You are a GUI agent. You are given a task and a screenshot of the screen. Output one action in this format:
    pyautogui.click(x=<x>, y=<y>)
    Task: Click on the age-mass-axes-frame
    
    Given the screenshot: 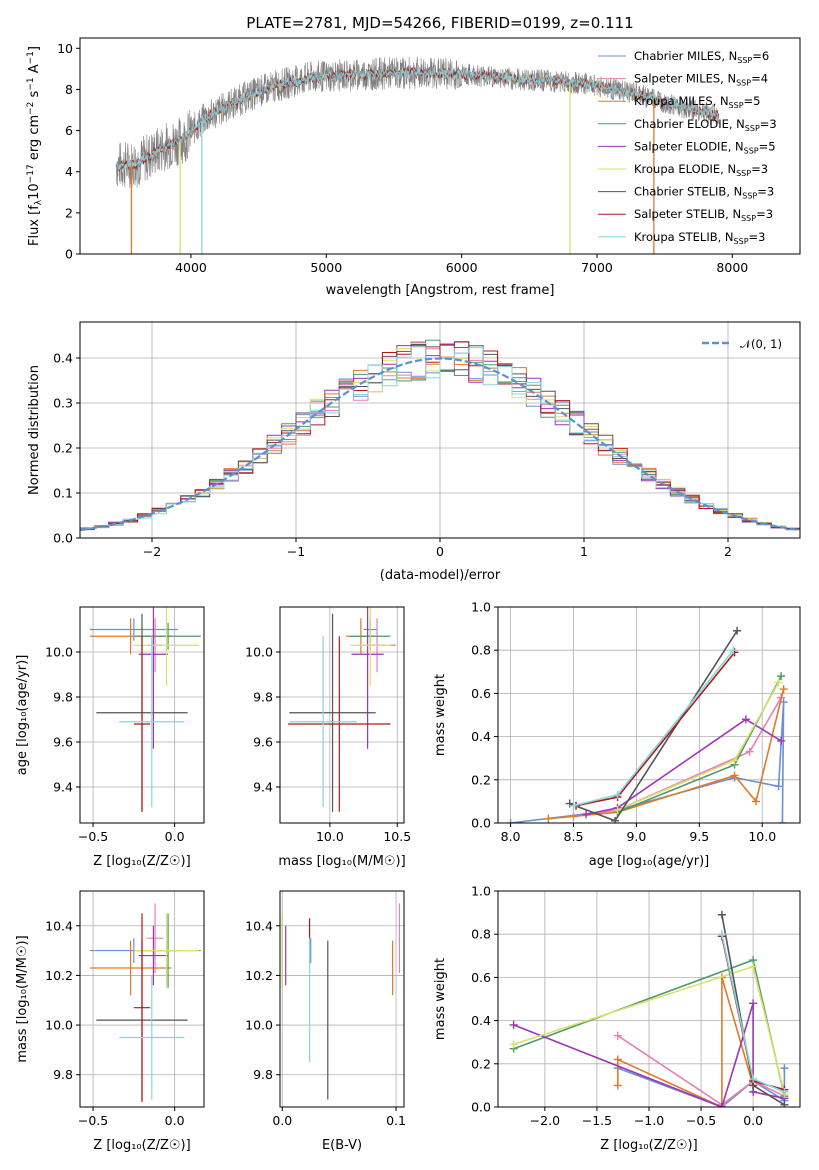 What is the action you would take?
    pyautogui.click(x=342, y=715)
    